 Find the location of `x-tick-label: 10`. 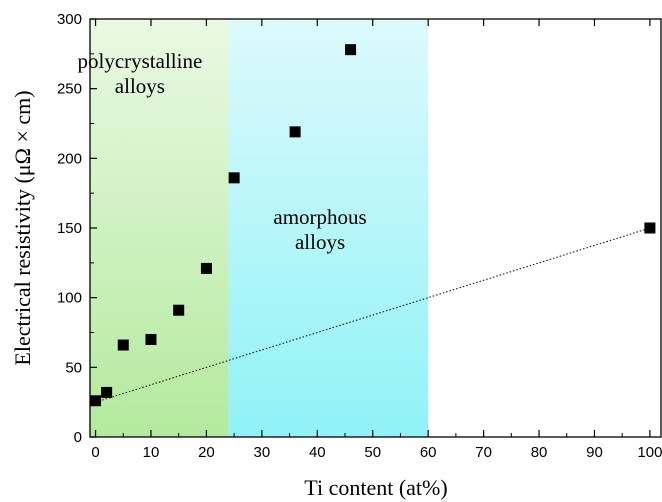

x-tick-label: 10 is located at coordinates (151, 452).